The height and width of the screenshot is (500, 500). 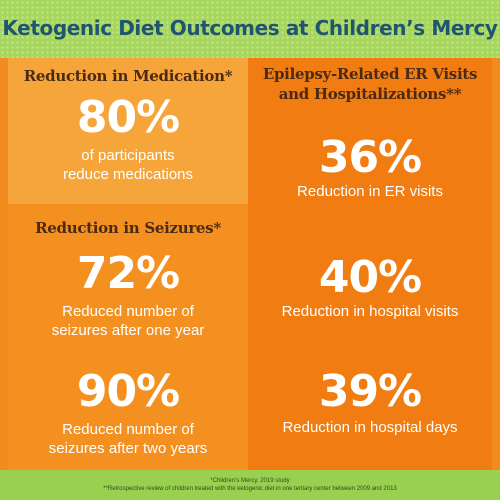 What do you see at coordinates (370, 427) in the screenshot?
I see `hospital-days-desc: Reduction in hospital days` at bounding box center [370, 427].